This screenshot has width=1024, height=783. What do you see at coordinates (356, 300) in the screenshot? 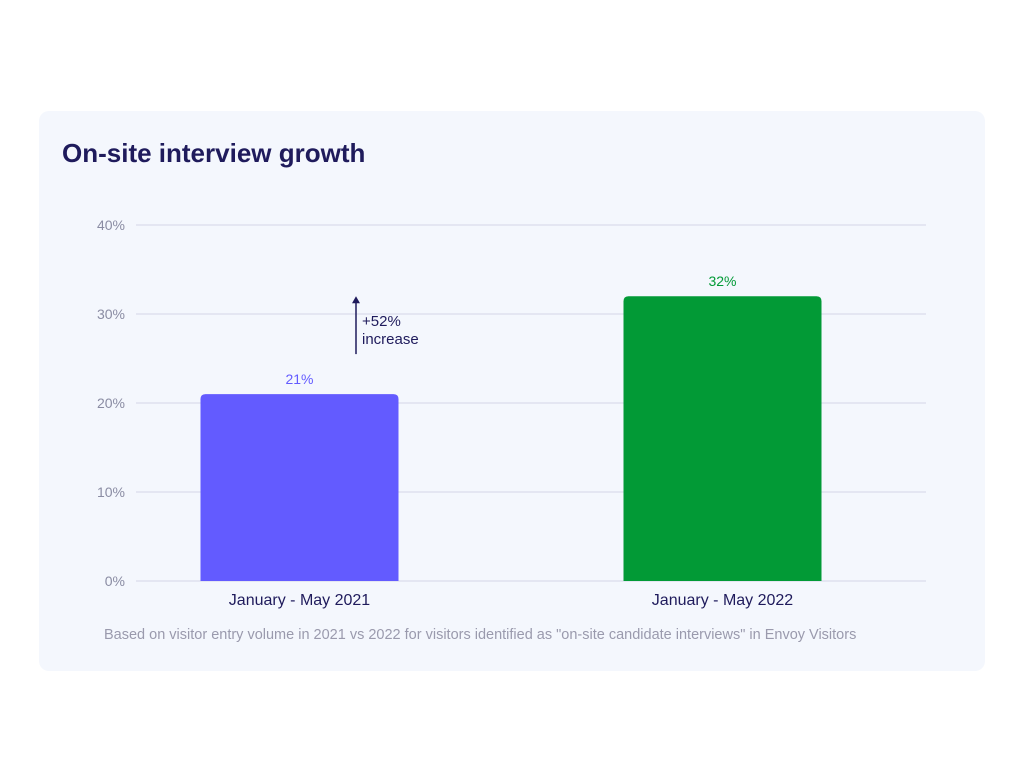
I see `arrow-head-icon` at bounding box center [356, 300].